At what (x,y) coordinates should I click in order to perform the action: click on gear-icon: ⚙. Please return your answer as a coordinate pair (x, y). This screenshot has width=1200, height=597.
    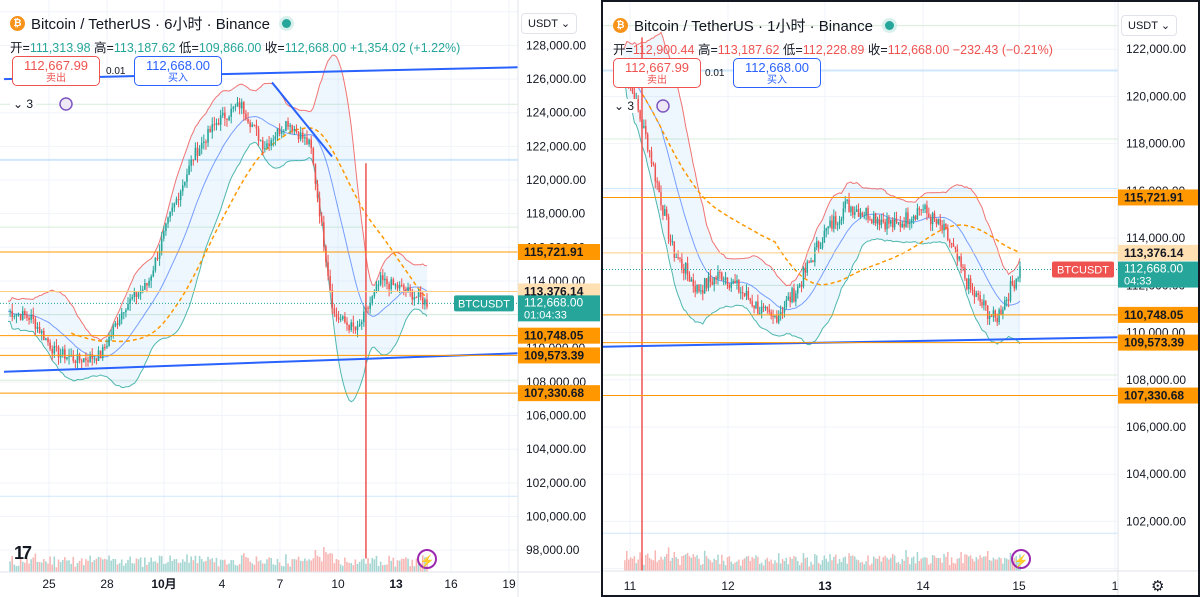
    Looking at the image, I should click on (1158, 586).